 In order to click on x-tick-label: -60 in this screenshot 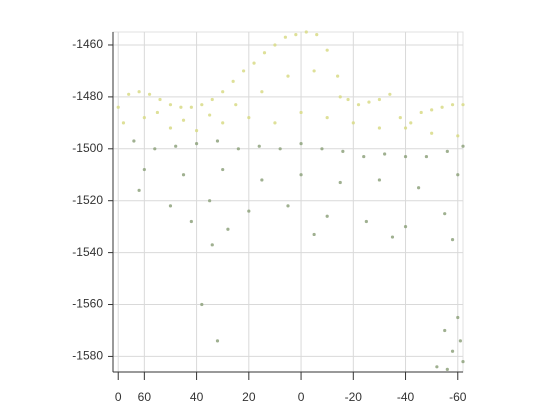, I will do `click(458, 397)`.